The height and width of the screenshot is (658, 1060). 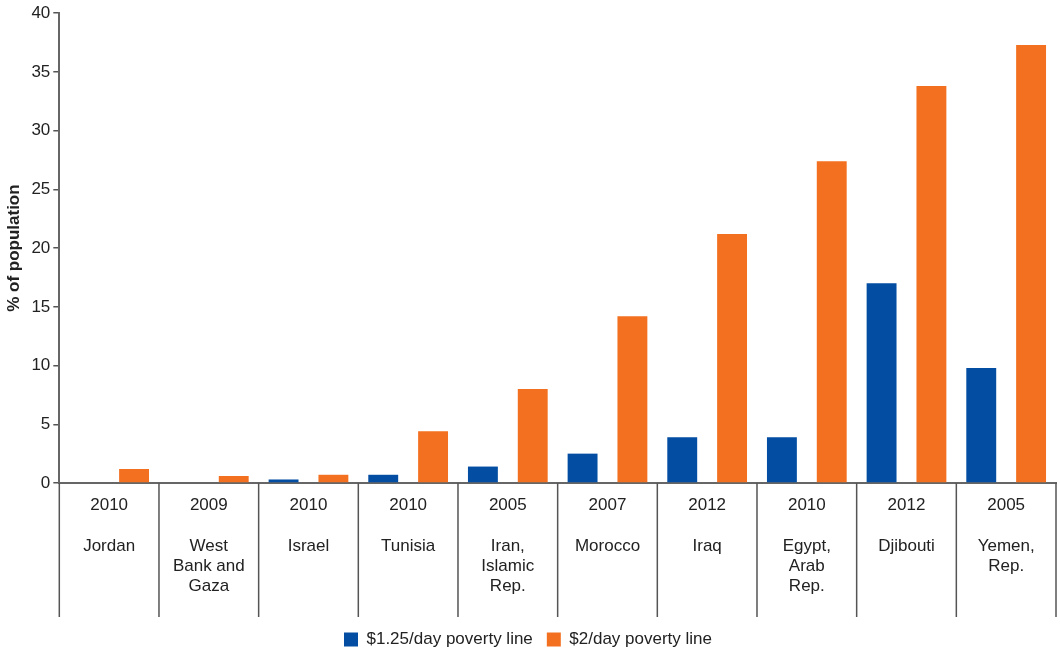 I want to click on y-tick-label: 10, so click(x=41, y=365).